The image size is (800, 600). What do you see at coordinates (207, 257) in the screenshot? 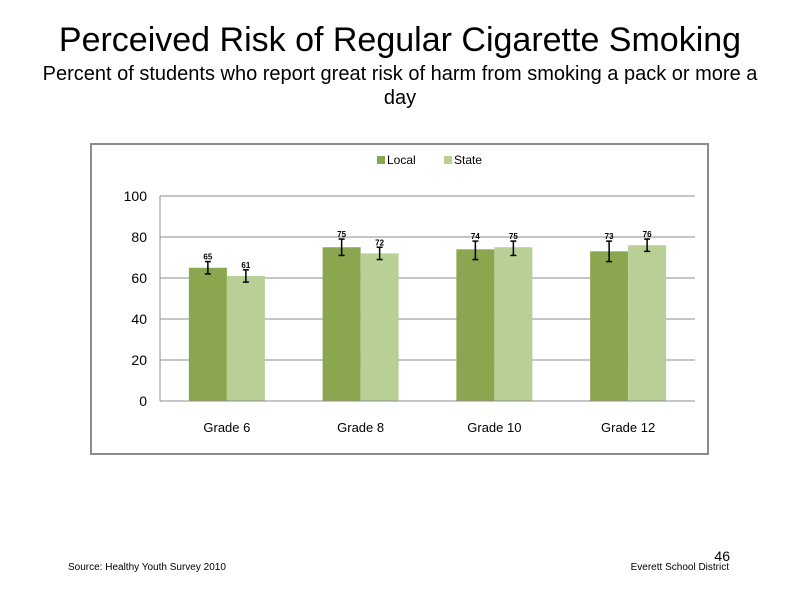
I see `data-label: 65` at bounding box center [207, 257].